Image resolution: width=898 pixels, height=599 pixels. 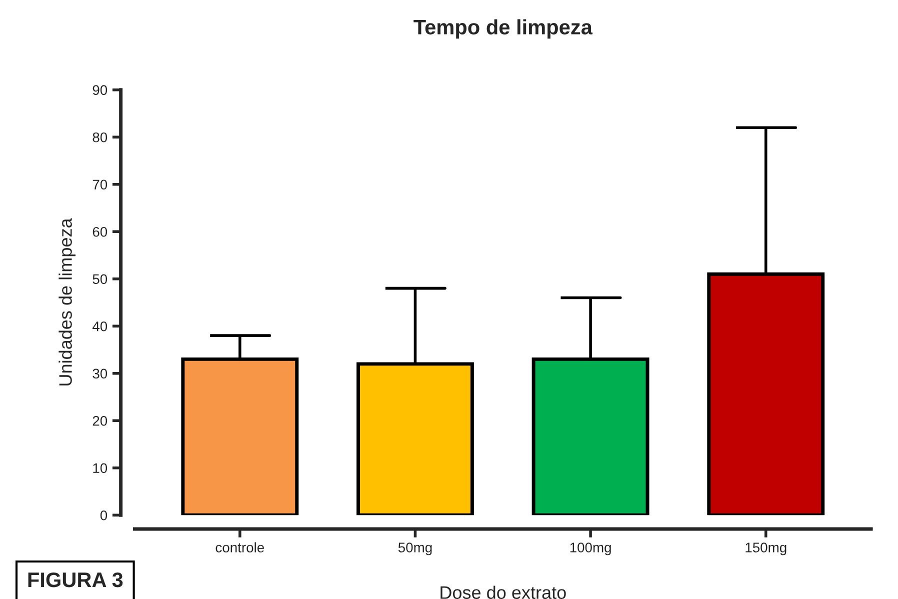 What do you see at coordinates (100, 90) in the screenshot?
I see `y-tick-label: 90` at bounding box center [100, 90].